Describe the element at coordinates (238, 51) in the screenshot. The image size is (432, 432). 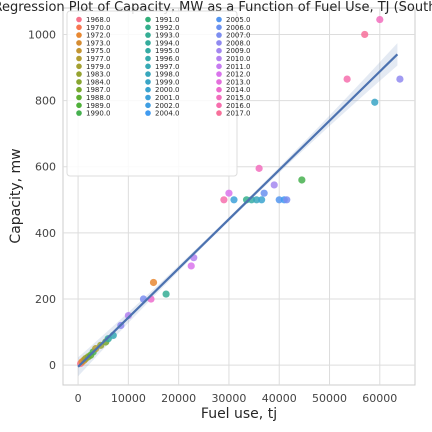
I see `legend-label: 2009.0` at that location.